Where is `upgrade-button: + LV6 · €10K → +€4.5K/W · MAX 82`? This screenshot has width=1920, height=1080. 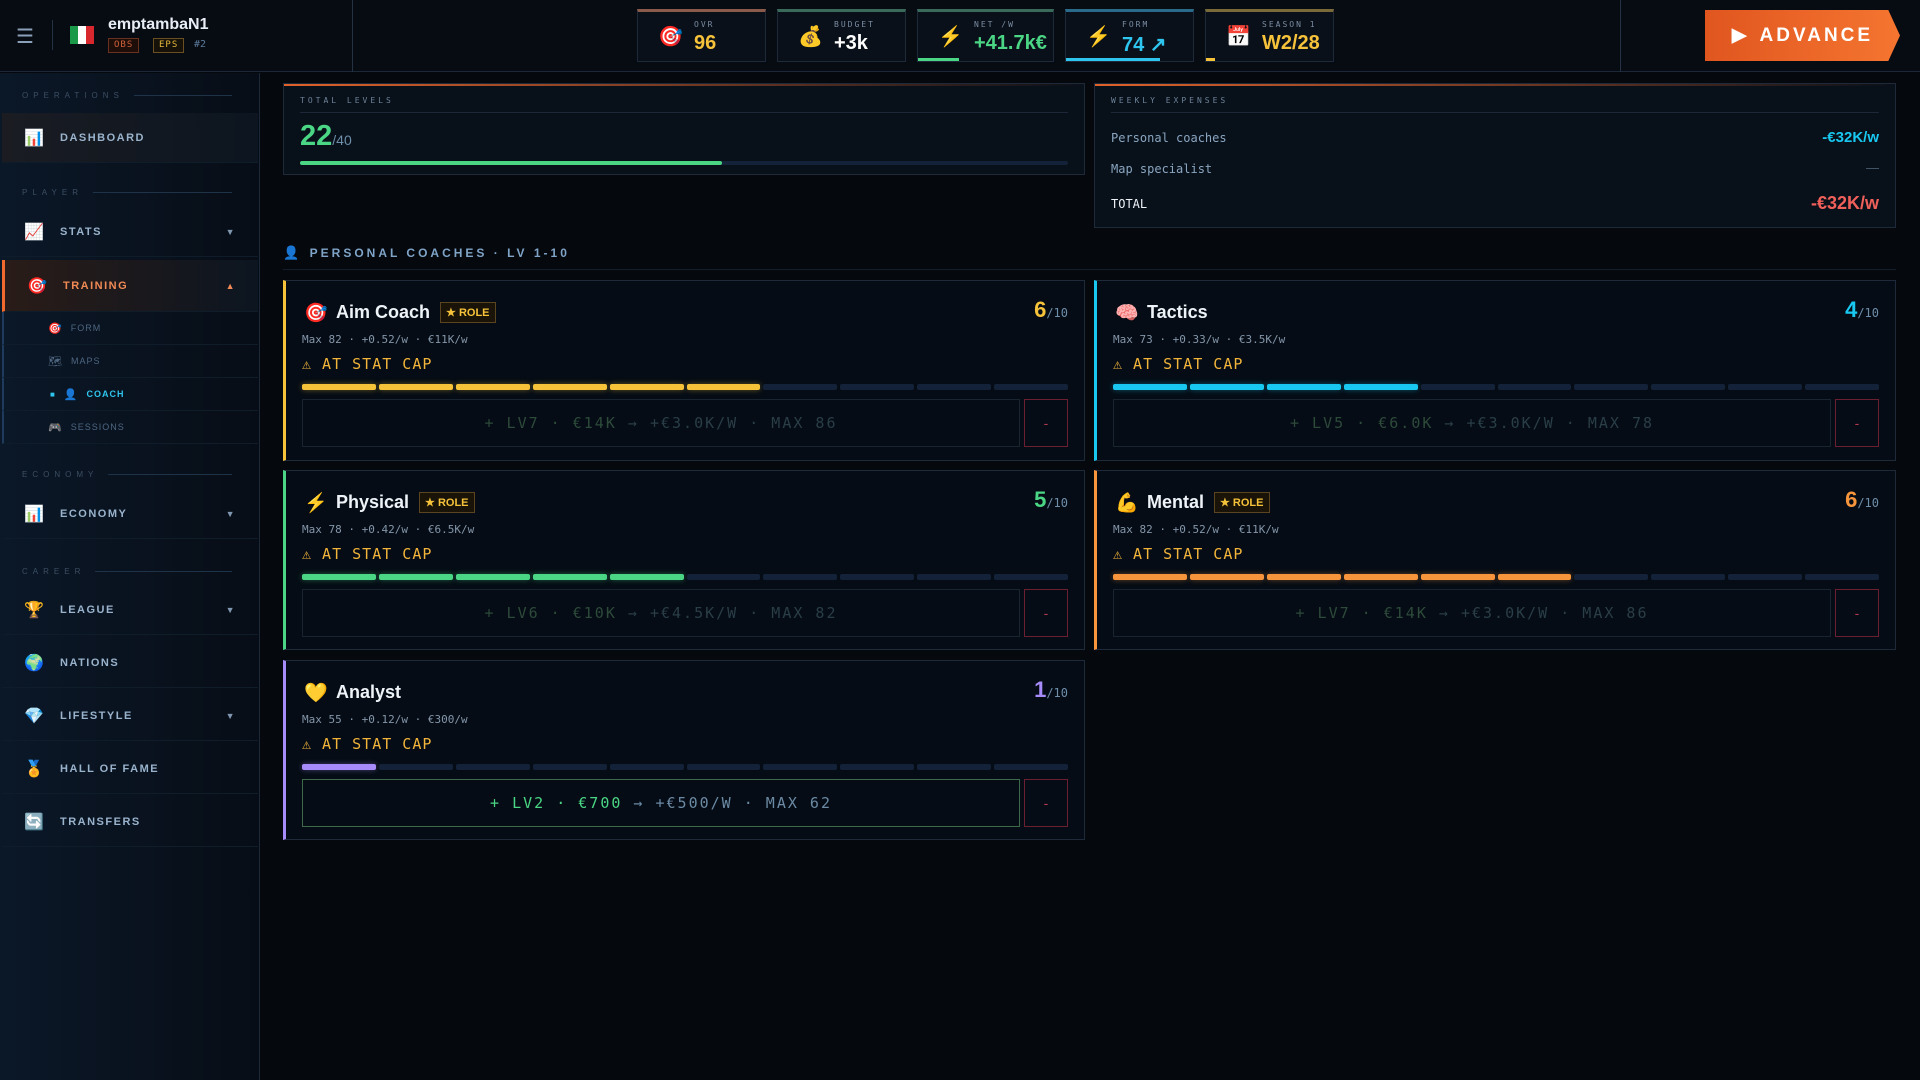 upgrade-button: + LV6 · €10K → +€4.5K/W · MAX 82 is located at coordinates (661, 613).